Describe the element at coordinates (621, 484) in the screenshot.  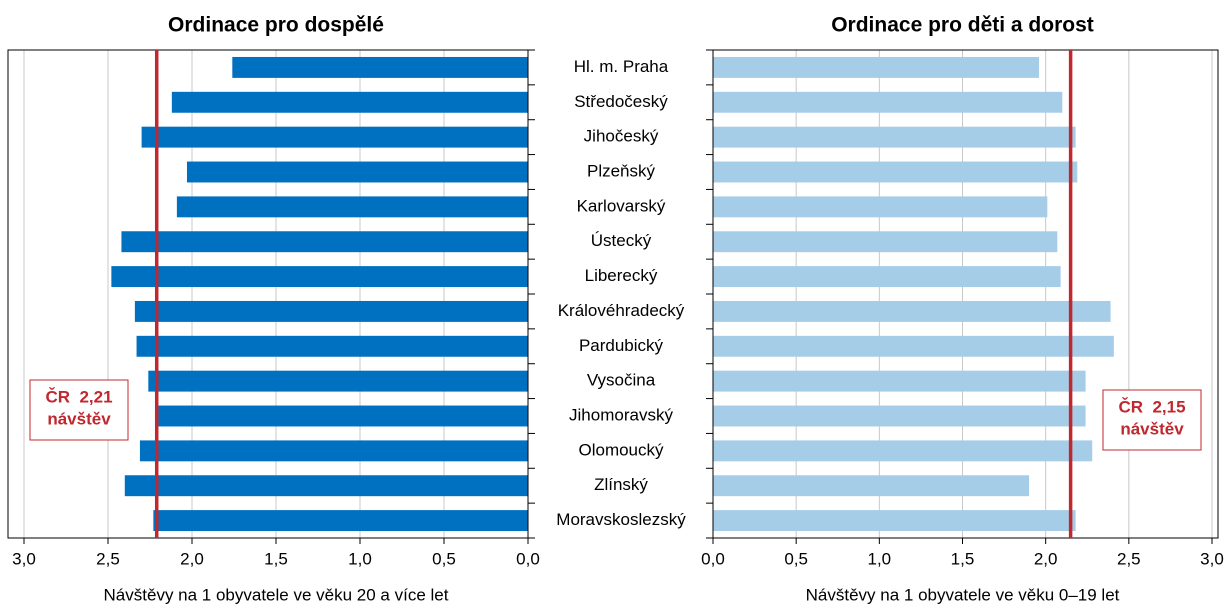
I see `category-label: Zlínský` at that location.